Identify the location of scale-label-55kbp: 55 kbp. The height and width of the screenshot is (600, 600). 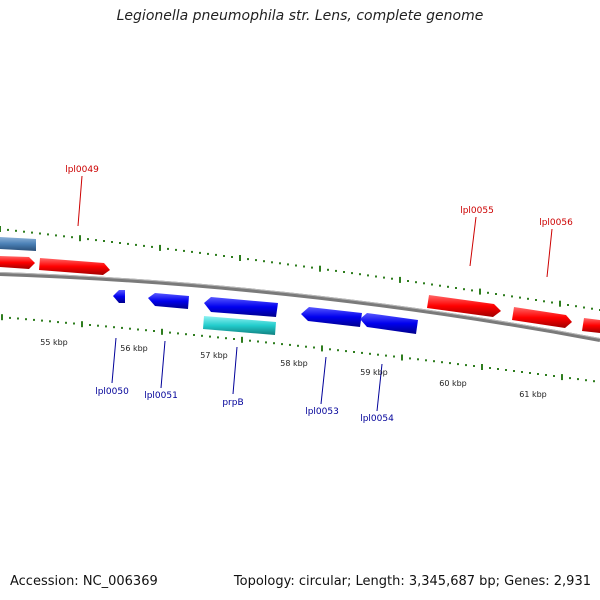
(54, 342).